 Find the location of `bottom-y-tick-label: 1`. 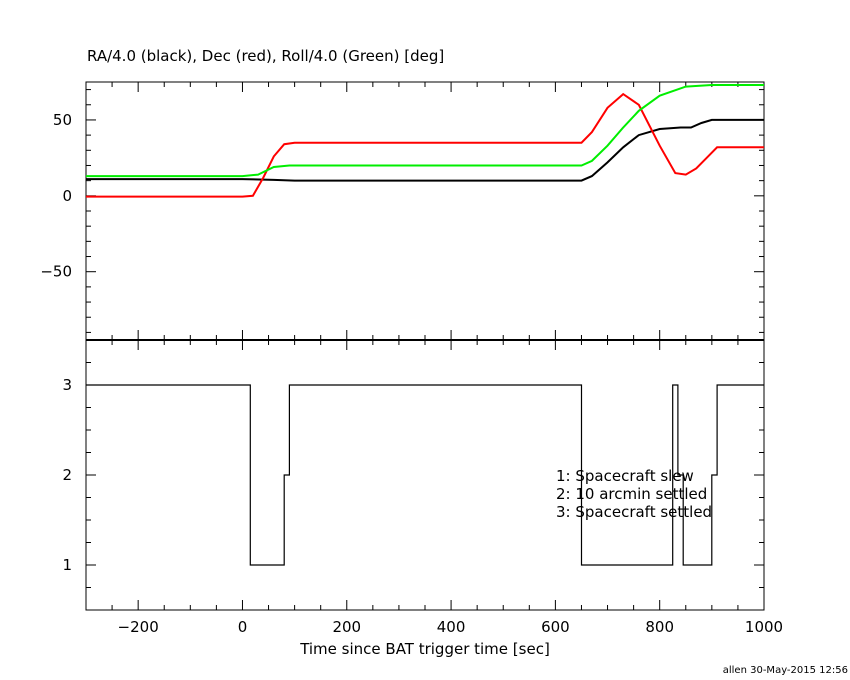

bottom-y-tick-label: 1 is located at coordinates (67, 565).